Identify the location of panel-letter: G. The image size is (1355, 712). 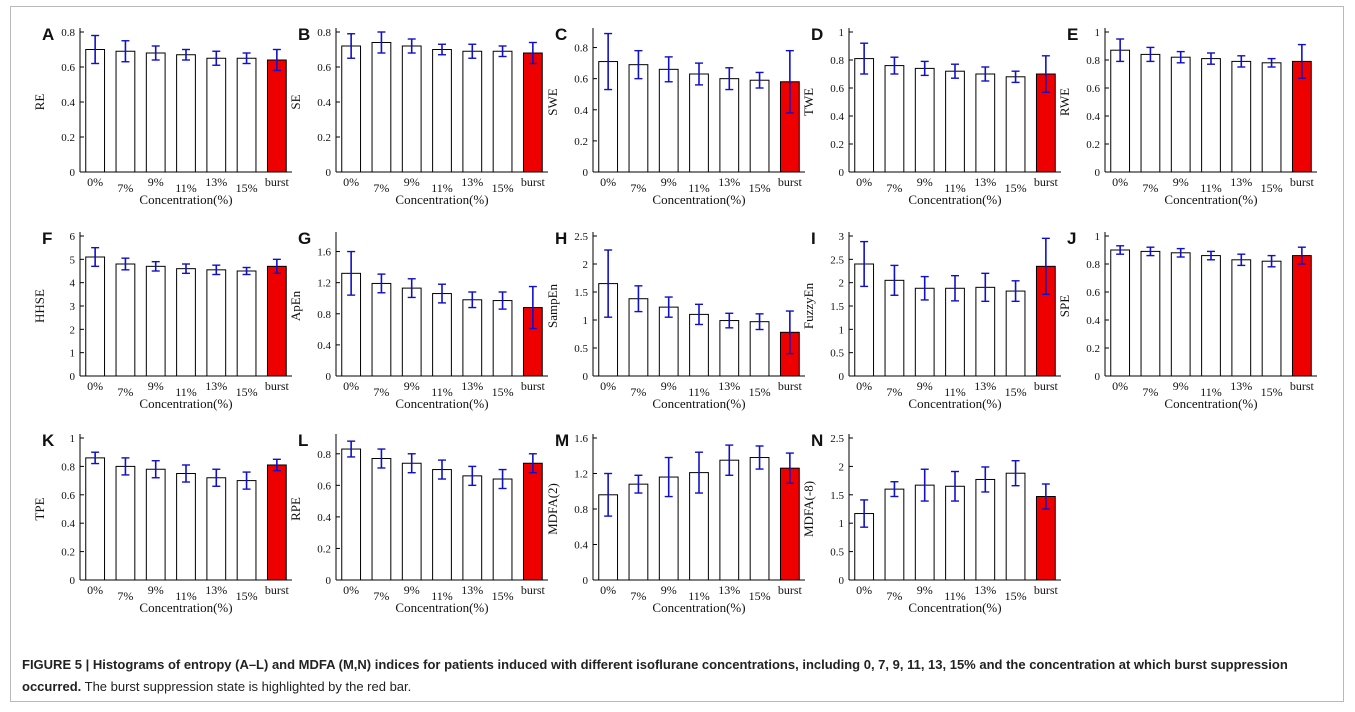
(304, 238).